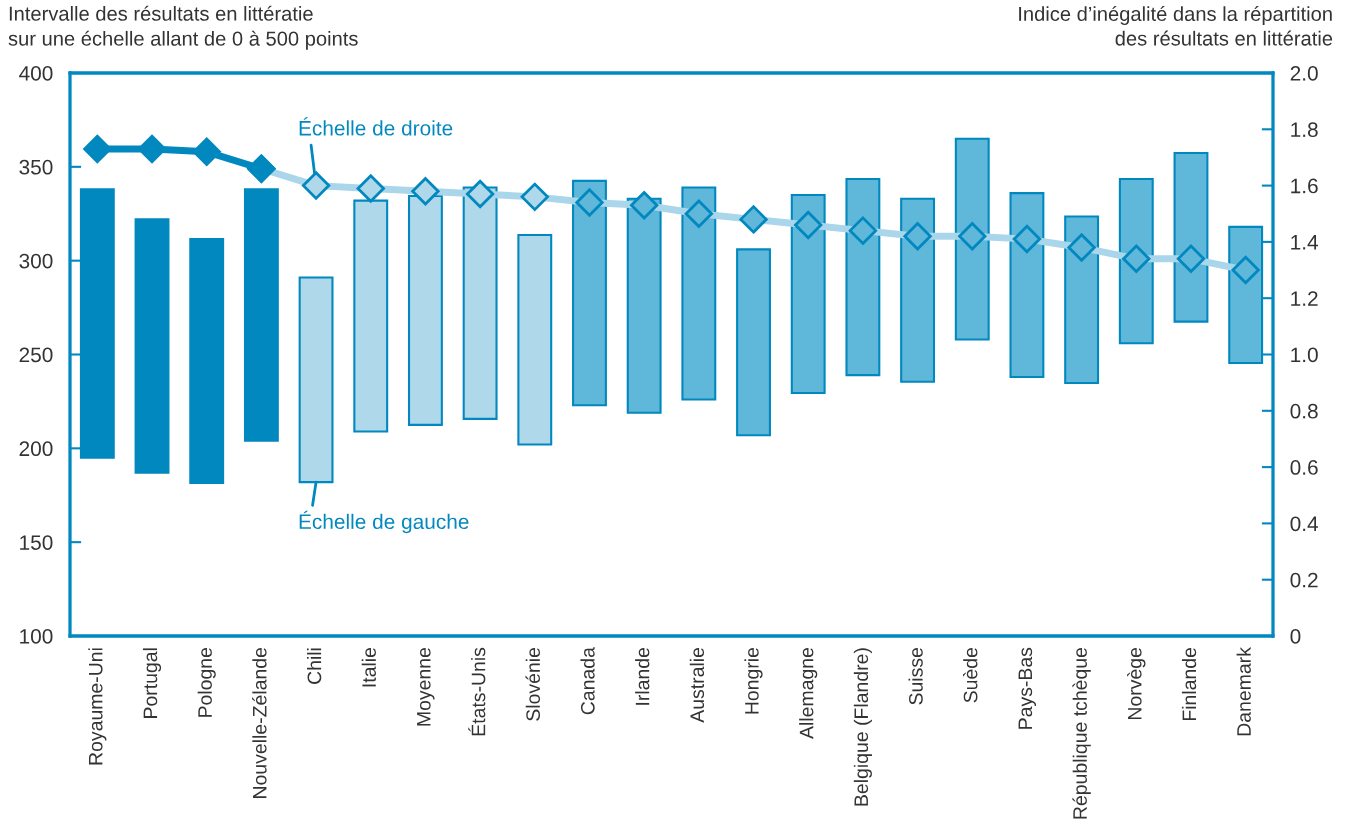 This screenshot has width=1347, height=823. What do you see at coordinates (36, 355) in the screenshot?
I see `y-tick-label: 250` at bounding box center [36, 355].